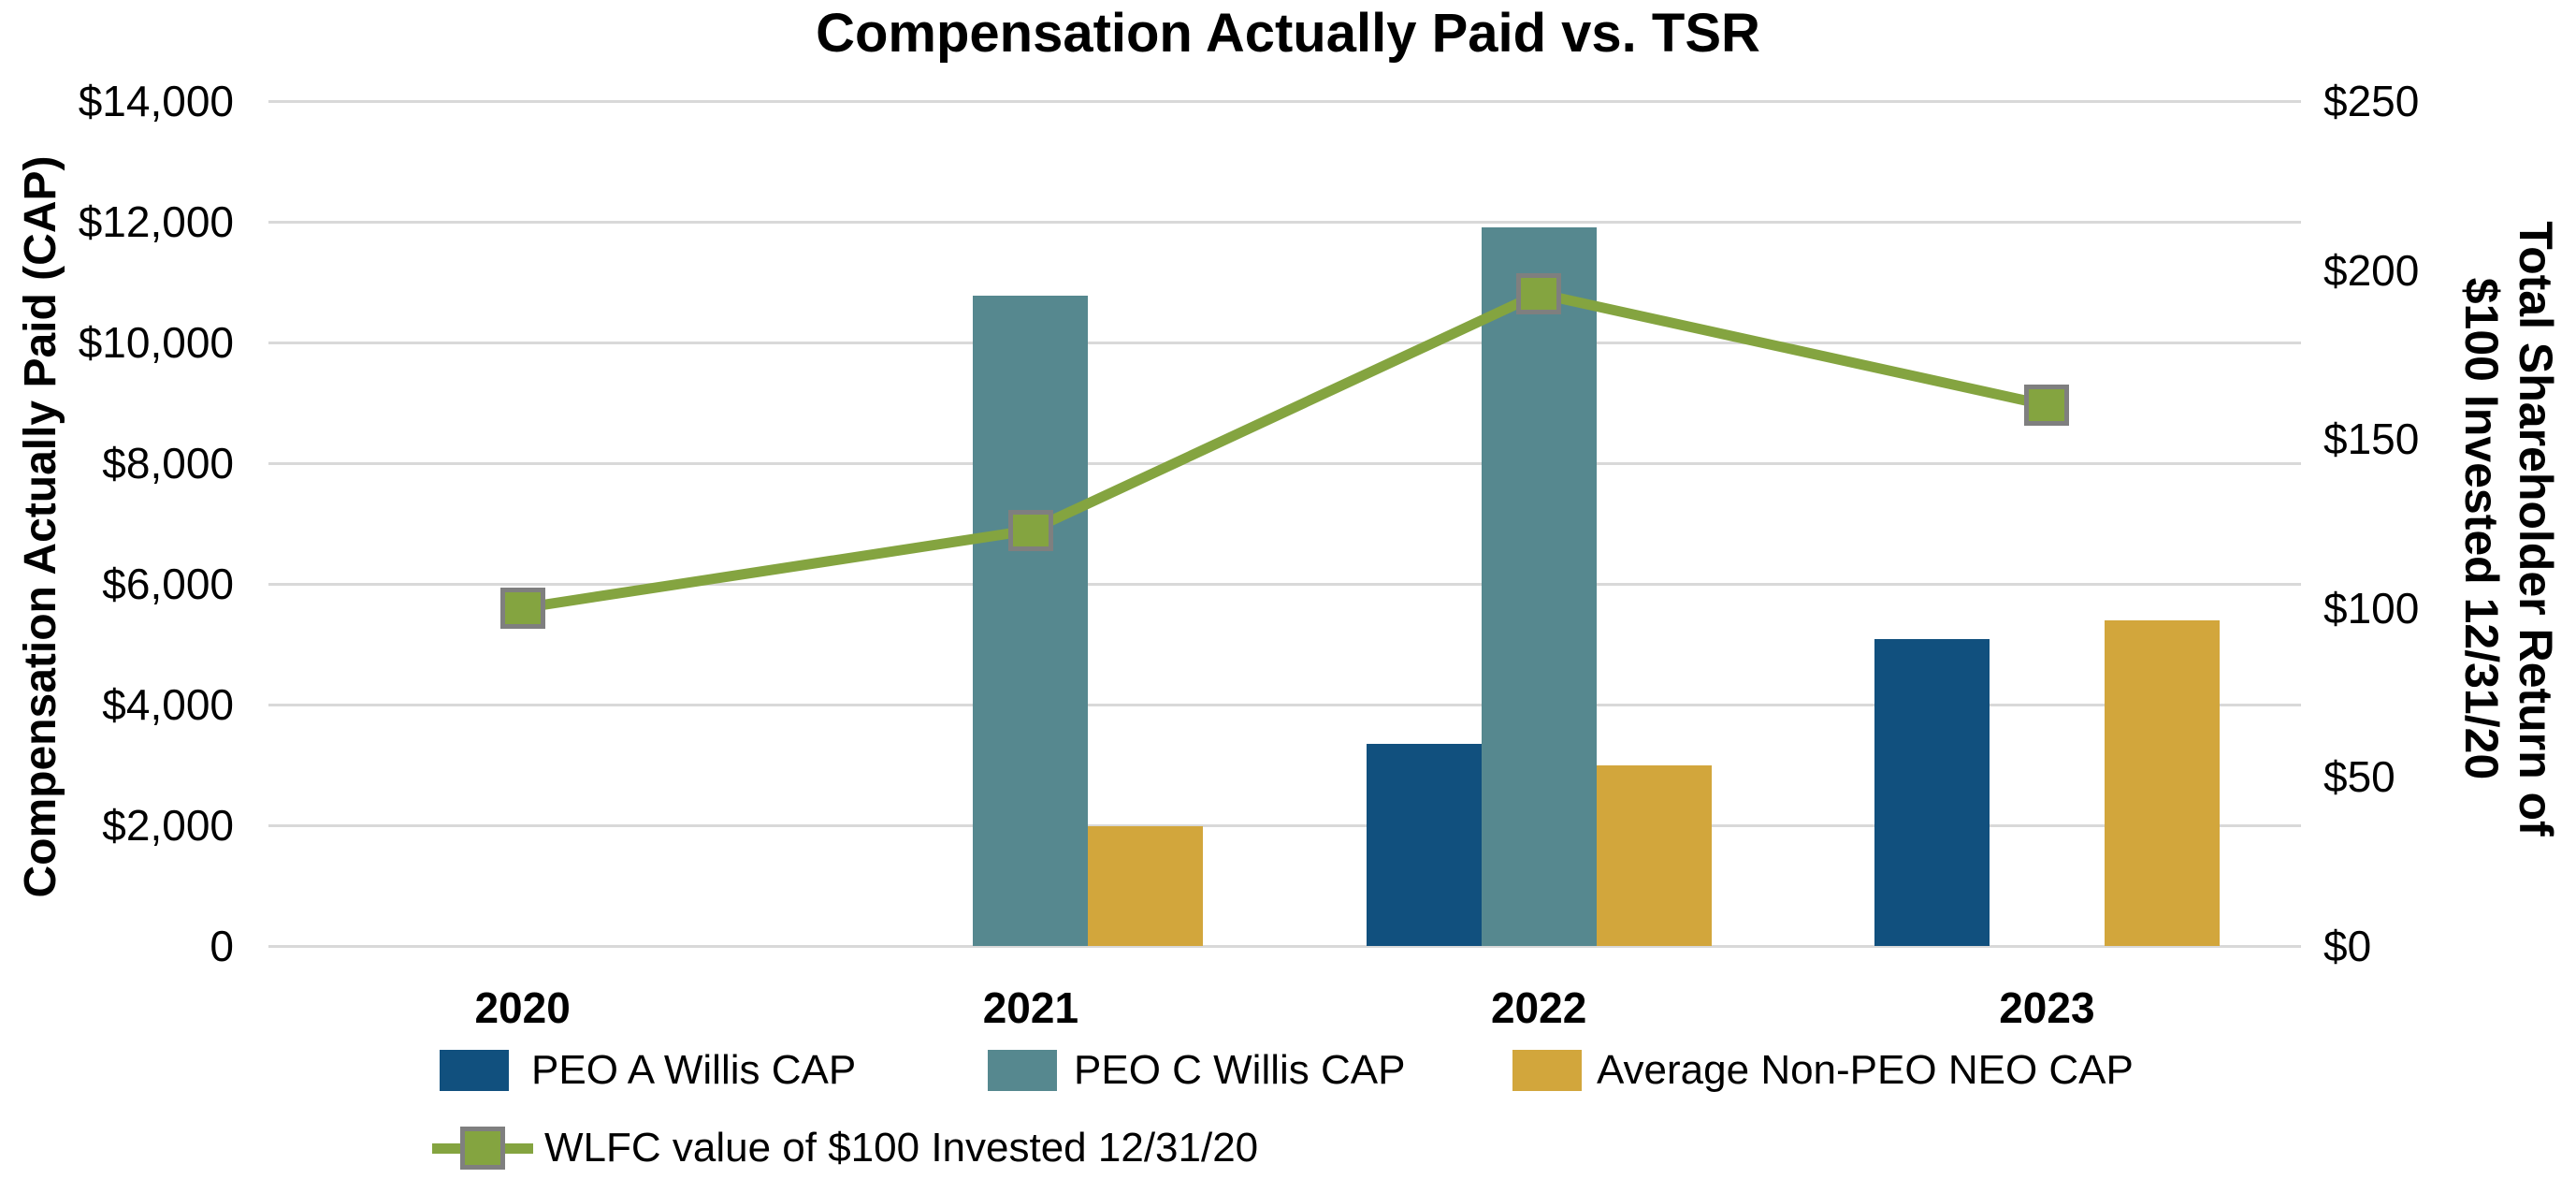 Image resolution: width=2576 pixels, height=1193 pixels. Describe the element at coordinates (168, 825) in the screenshot. I see `left-axis-tick-label: $2,000` at that location.